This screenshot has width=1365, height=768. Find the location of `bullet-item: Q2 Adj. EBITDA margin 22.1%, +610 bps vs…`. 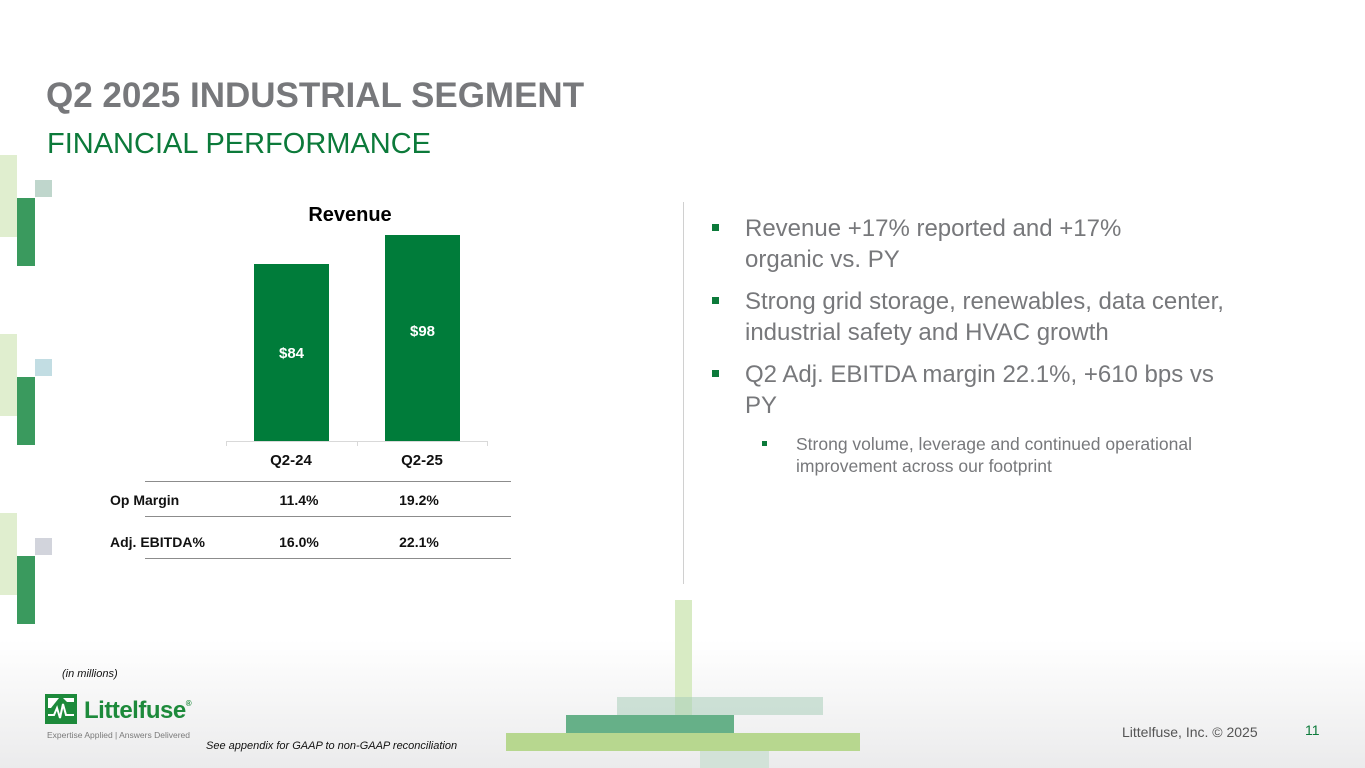

bullet-item: Q2 Adj. EBITDA margin 22.1%, +610 bps vs… is located at coordinates (972, 390).